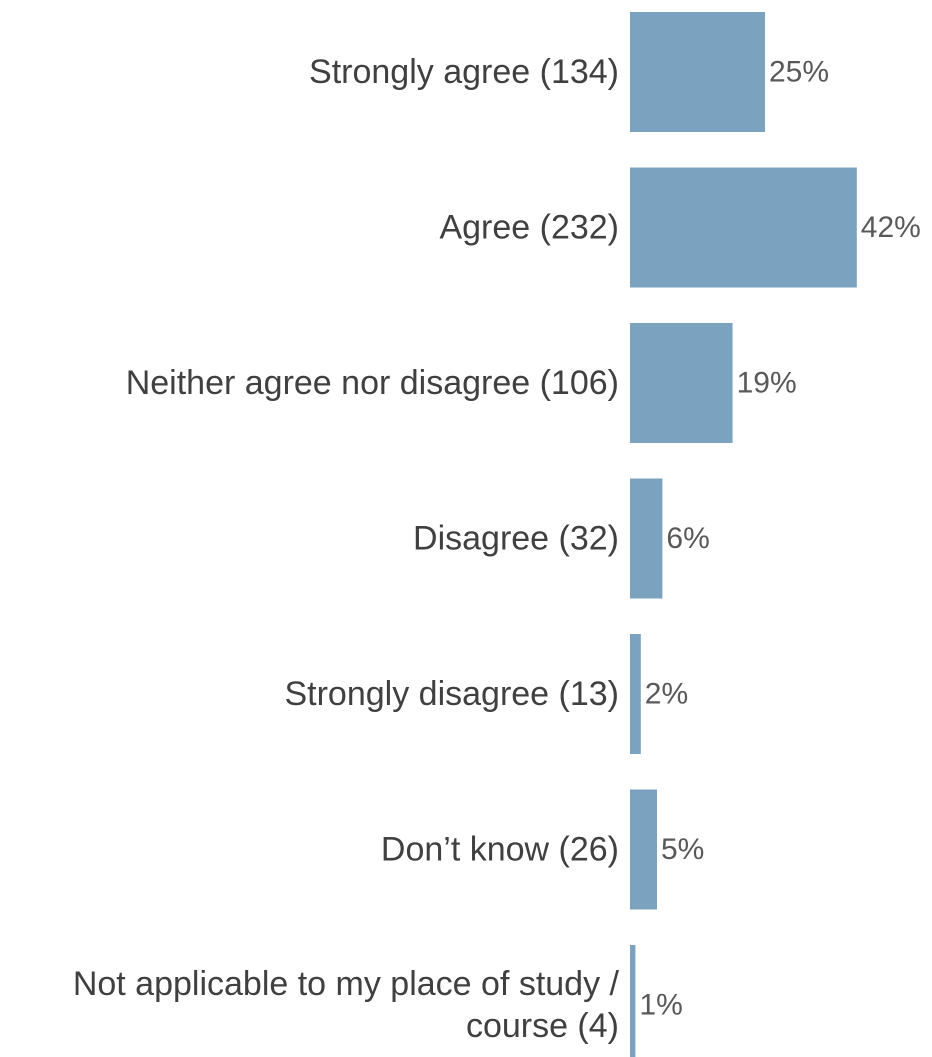 This screenshot has width=932, height=1057. Describe the element at coordinates (687, 538) in the screenshot. I see `value-label: 6%` at that location.